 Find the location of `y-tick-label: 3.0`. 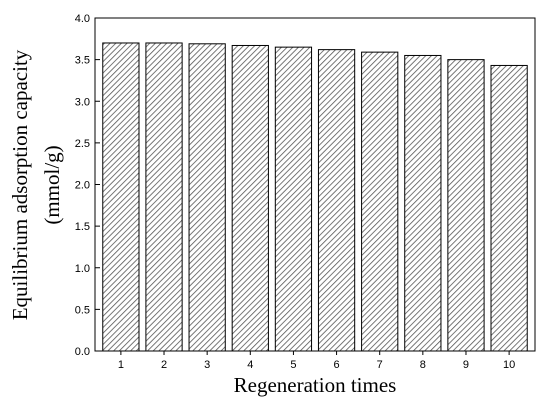

y-tick-label: 3.0 is located at coordinates (82, 102).